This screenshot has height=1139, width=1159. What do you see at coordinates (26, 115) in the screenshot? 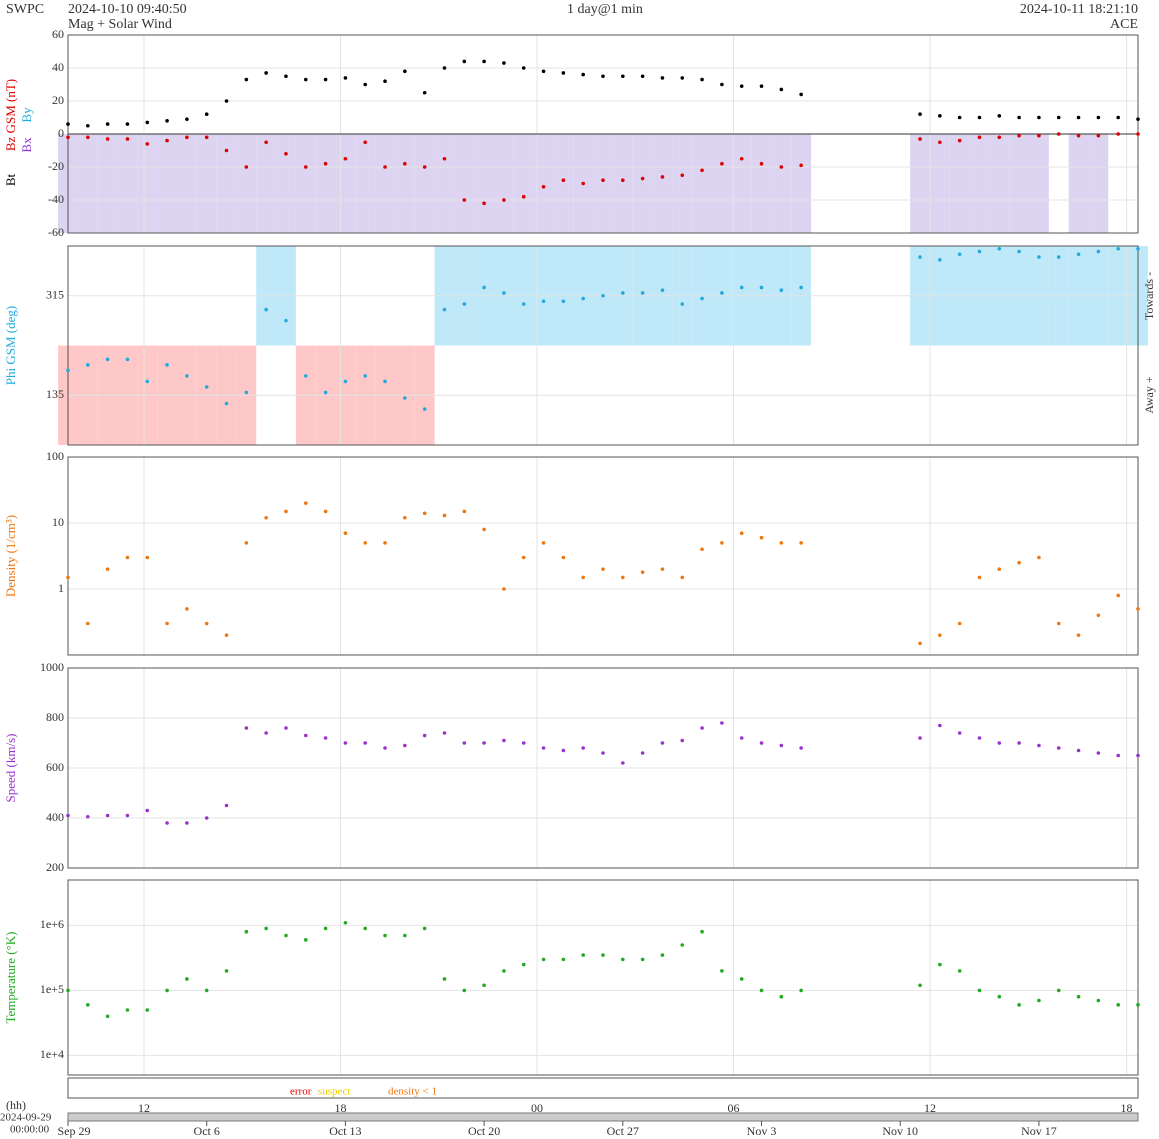
I see `y-axis-label: By` at bounding box center [26, 115].